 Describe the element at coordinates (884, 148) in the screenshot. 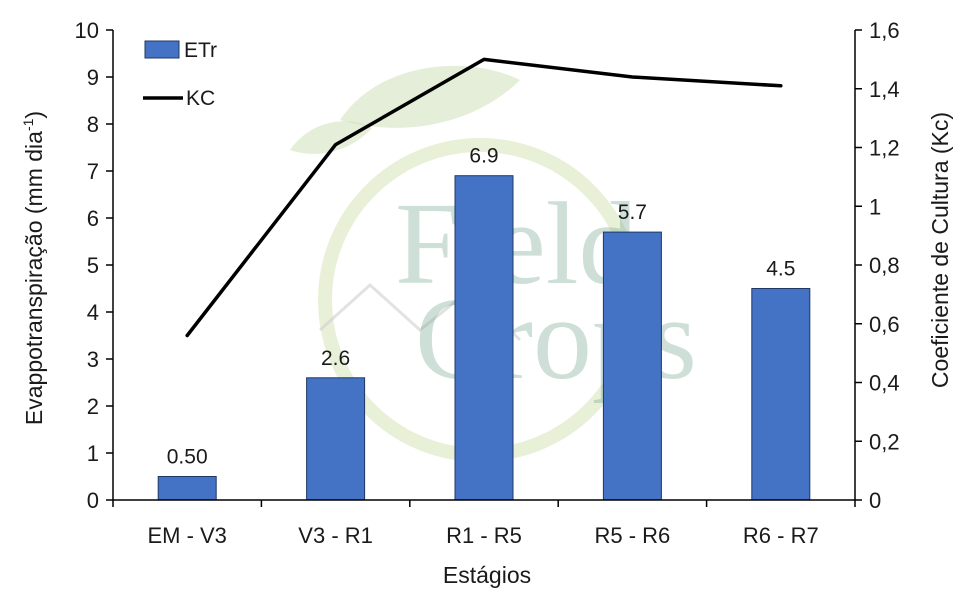

I see `y2-tick-label-6: 1,2` at that location.